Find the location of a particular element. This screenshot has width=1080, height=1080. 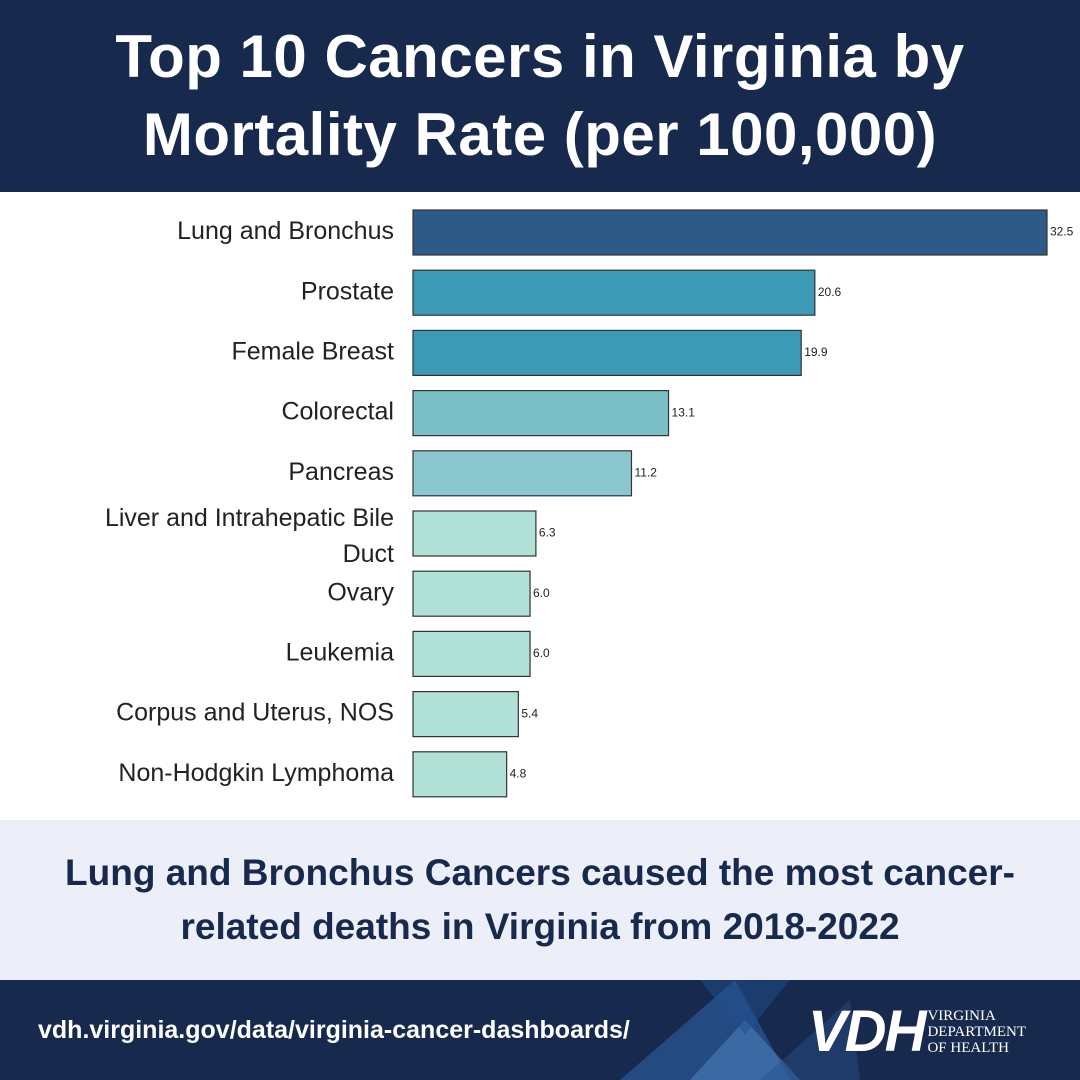

logo-line-3: OF HEALTH is located at coordinates (968, 1048).